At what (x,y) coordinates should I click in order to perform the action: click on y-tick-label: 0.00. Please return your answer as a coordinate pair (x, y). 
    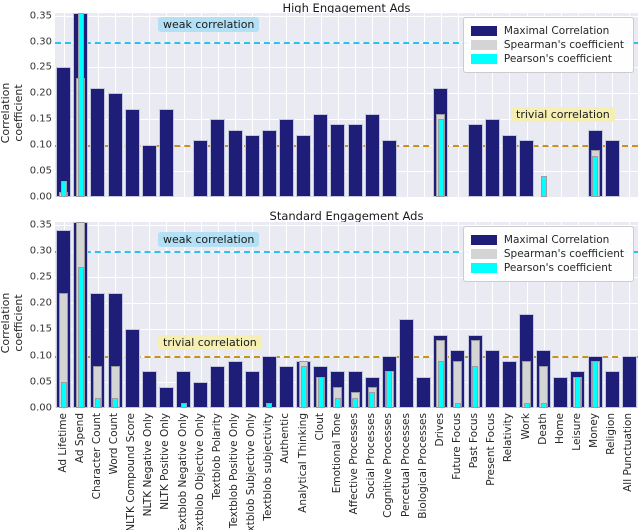
    Looking at the image, I should click on (40, 408).